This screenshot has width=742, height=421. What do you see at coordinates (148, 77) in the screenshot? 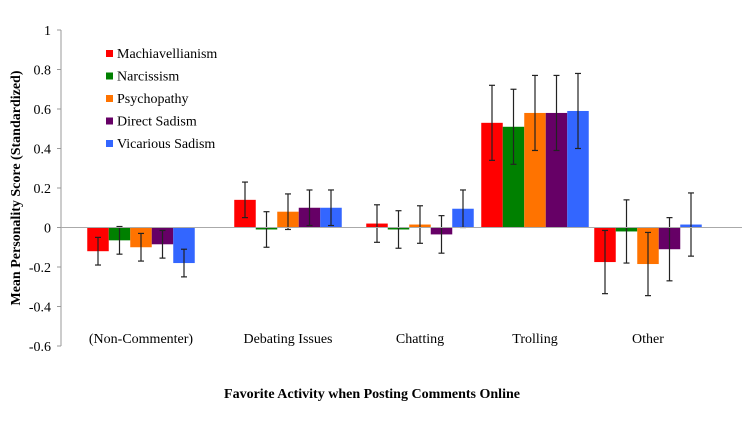
I see `legend-label: Narcissism` at bounding box center [148, 77].